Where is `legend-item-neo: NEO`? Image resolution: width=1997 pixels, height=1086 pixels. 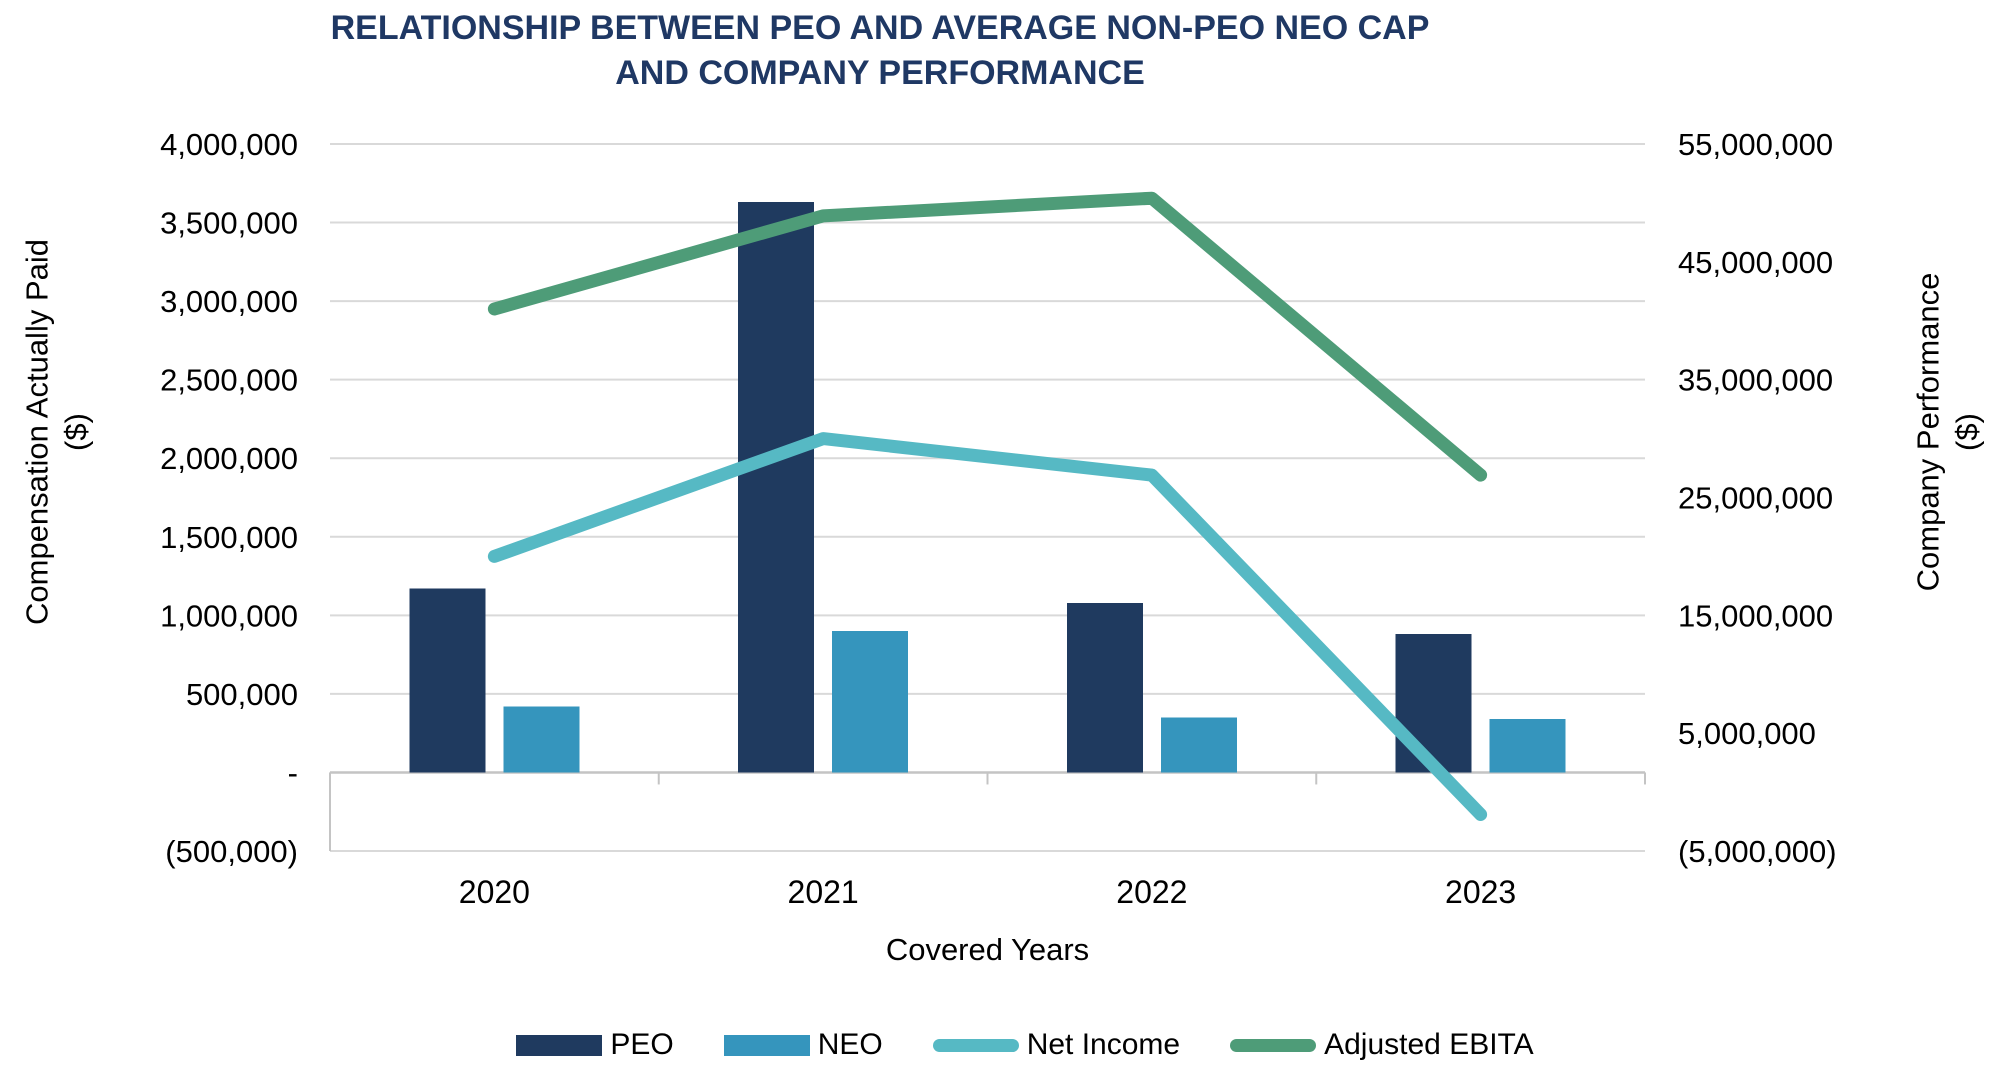
legend-item-neo: NEO is located at coordinates (803, 1045).